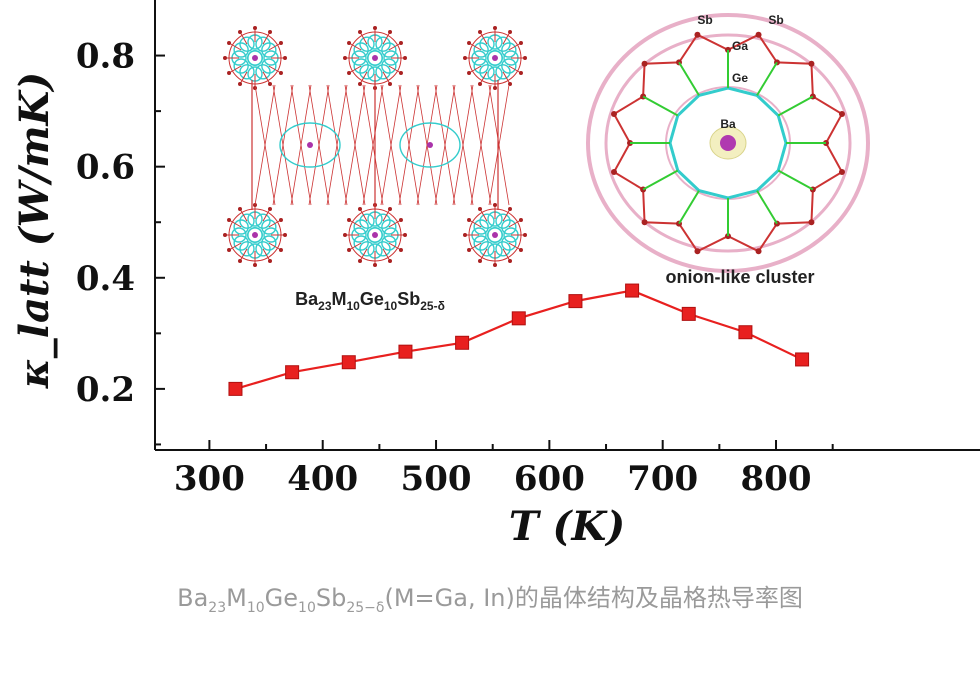 The height and width of the screenshot is (674, 980). Describe the element at coordinates (776, 479) in the screenshot. I see `x-tick-label: 800` at that location.